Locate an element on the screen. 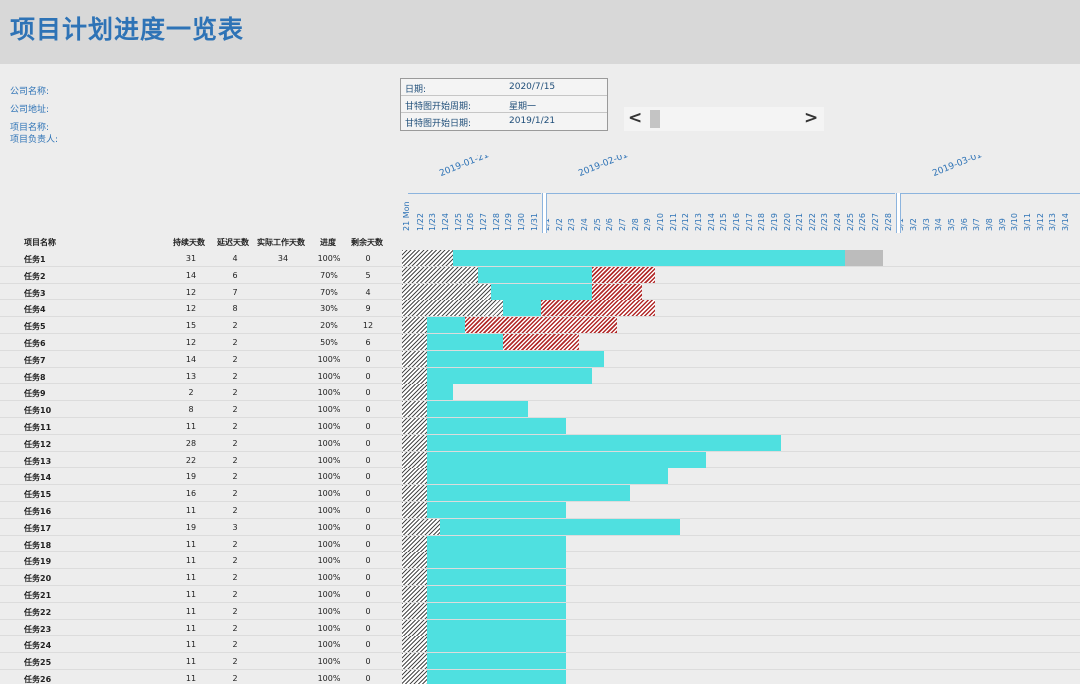 The image size is (1080, 684). page-title: 项目计划进度一览表 is located at coordinates (127, 29).